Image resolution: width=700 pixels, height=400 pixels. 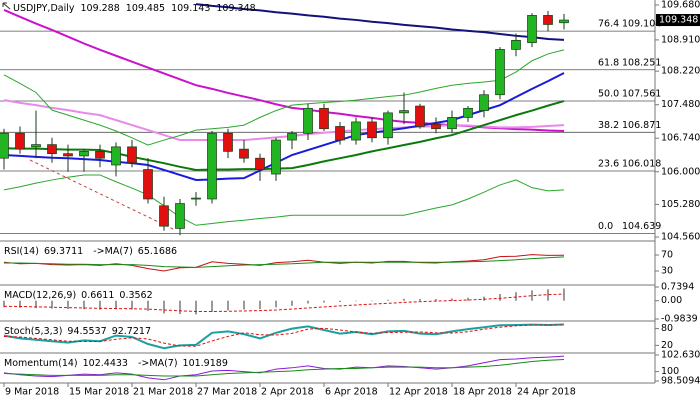 What do you see at coordinates (32, 392) in the screenshot?
I see `x-tick-label: 9 Mar 2018` at bounding box center [32, 392].